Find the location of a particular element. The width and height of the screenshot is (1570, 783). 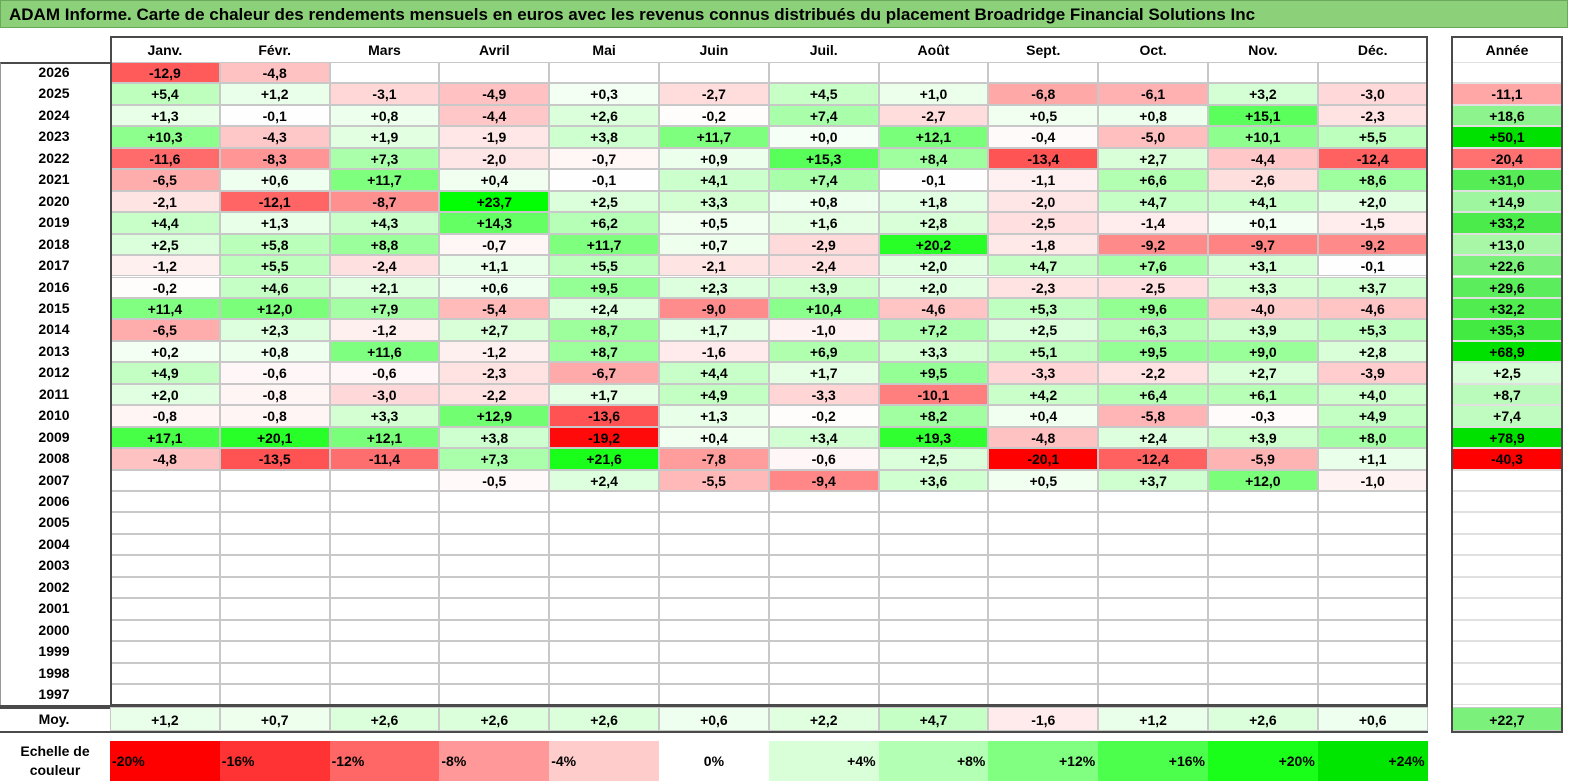

heatmap-cell: +3,9 is located at coordinates (1263, 437).